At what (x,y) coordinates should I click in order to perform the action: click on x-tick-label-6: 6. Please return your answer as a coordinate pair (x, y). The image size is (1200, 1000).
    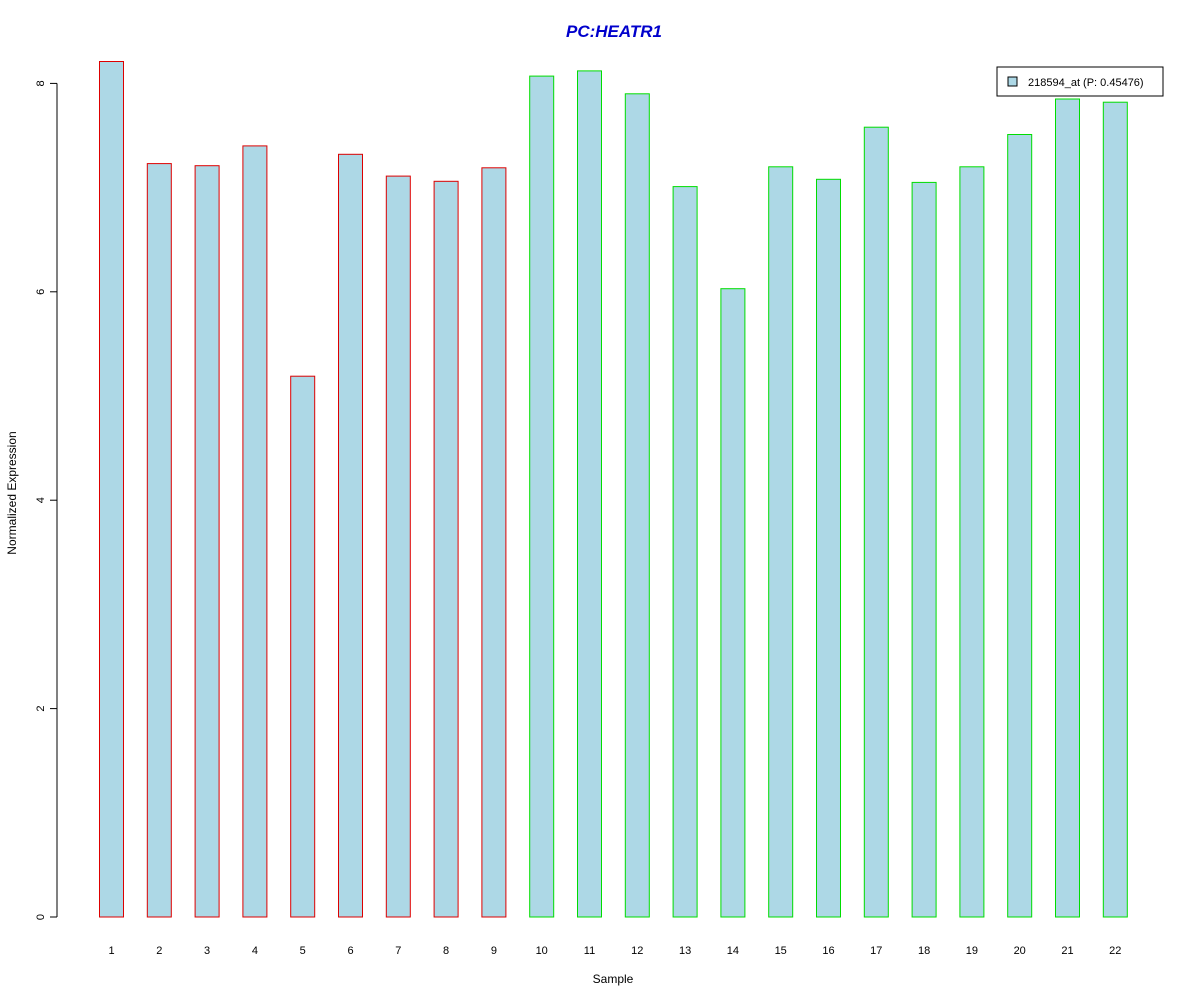
    Looking at the image, I should click on (350, 951).